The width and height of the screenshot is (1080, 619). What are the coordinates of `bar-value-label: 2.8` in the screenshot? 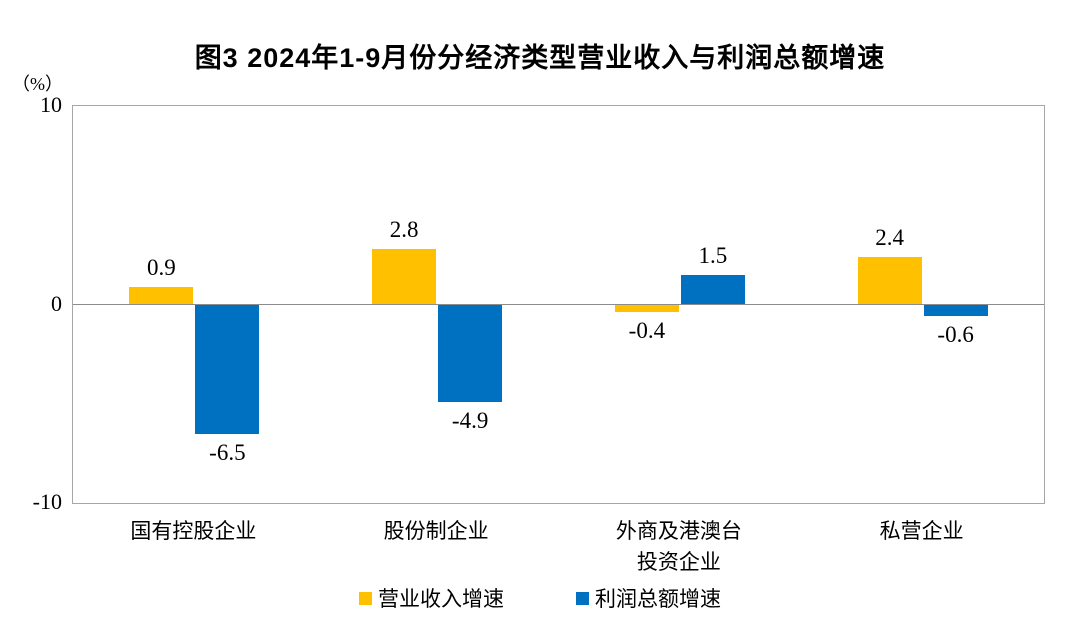 It's located at (404, 229).